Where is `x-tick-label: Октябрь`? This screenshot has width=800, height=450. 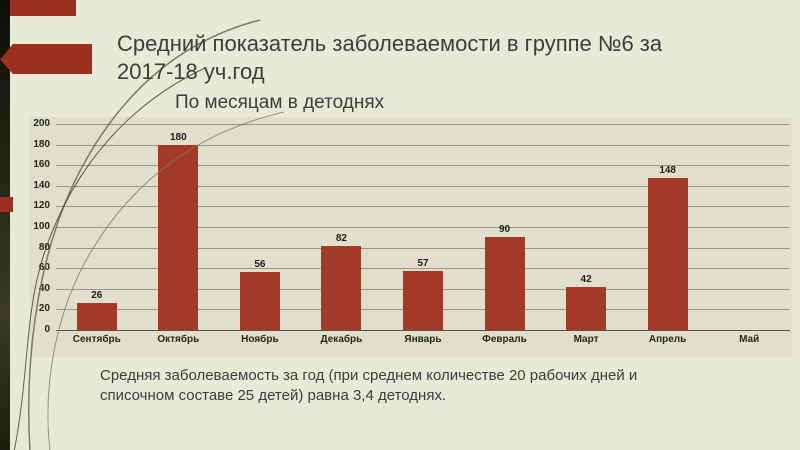
x-tick-label: Октябрь is located at coordinates (178, 339).